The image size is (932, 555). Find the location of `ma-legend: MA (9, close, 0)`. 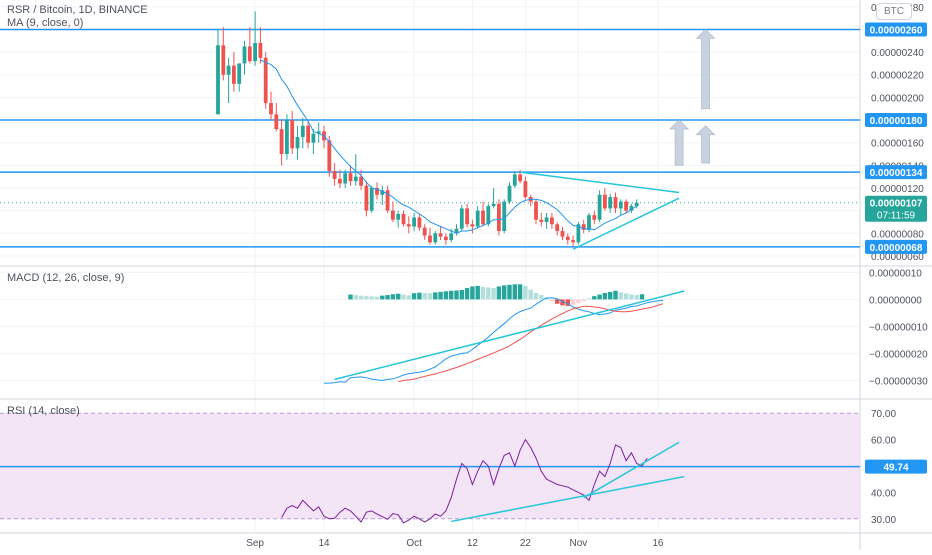

ma-legend: MA (9, close, 0) is located at coordinates (45, 23).